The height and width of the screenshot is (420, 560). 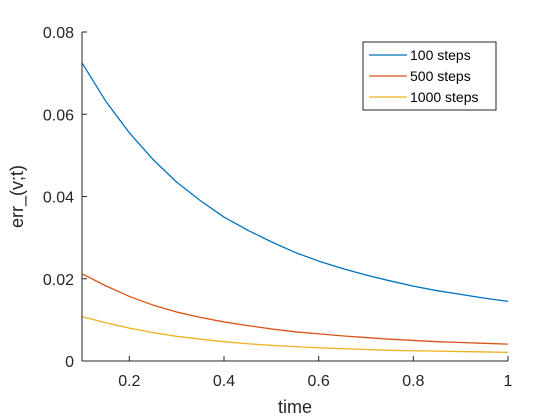 I want to click on y-tick-label: 0, so click(x=69, y=362).